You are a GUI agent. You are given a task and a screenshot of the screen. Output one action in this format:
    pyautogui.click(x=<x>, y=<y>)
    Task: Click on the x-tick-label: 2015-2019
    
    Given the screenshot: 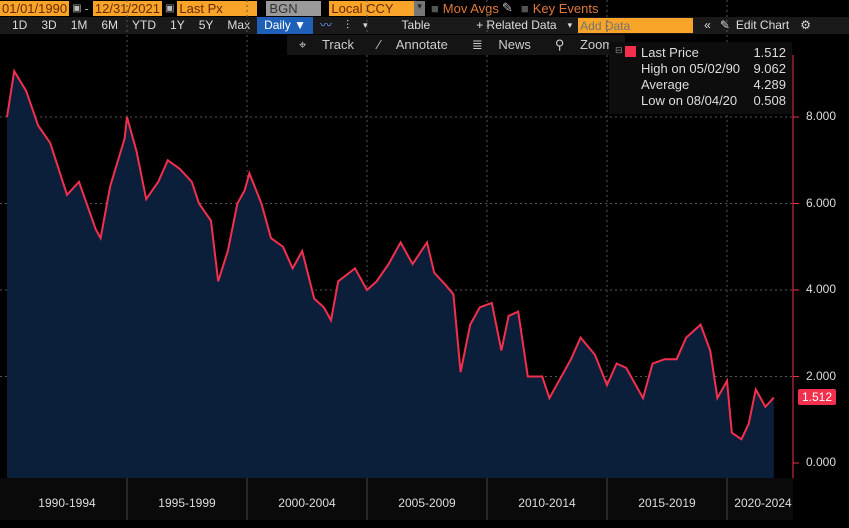 What is the action you would take?
    pyautogui.click(x=667, y=503)
    